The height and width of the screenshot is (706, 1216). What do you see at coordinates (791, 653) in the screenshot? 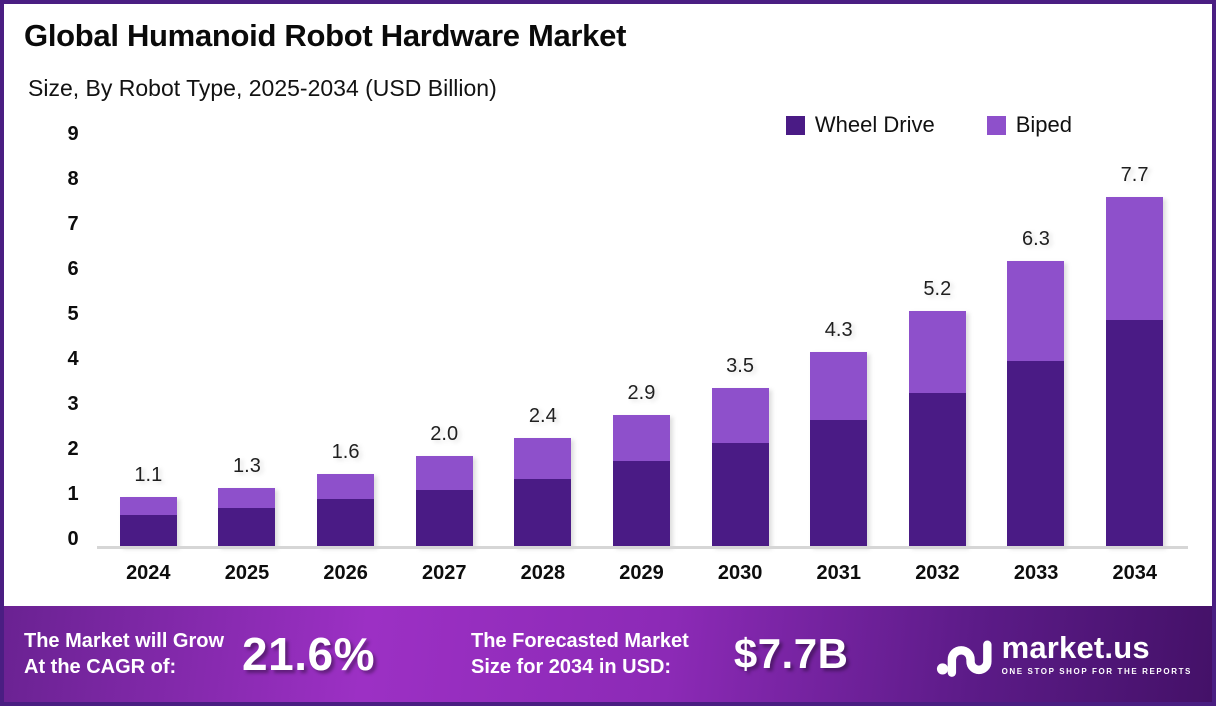
I see `forecast-value: $7.7B` at bounding box center [791, 653].